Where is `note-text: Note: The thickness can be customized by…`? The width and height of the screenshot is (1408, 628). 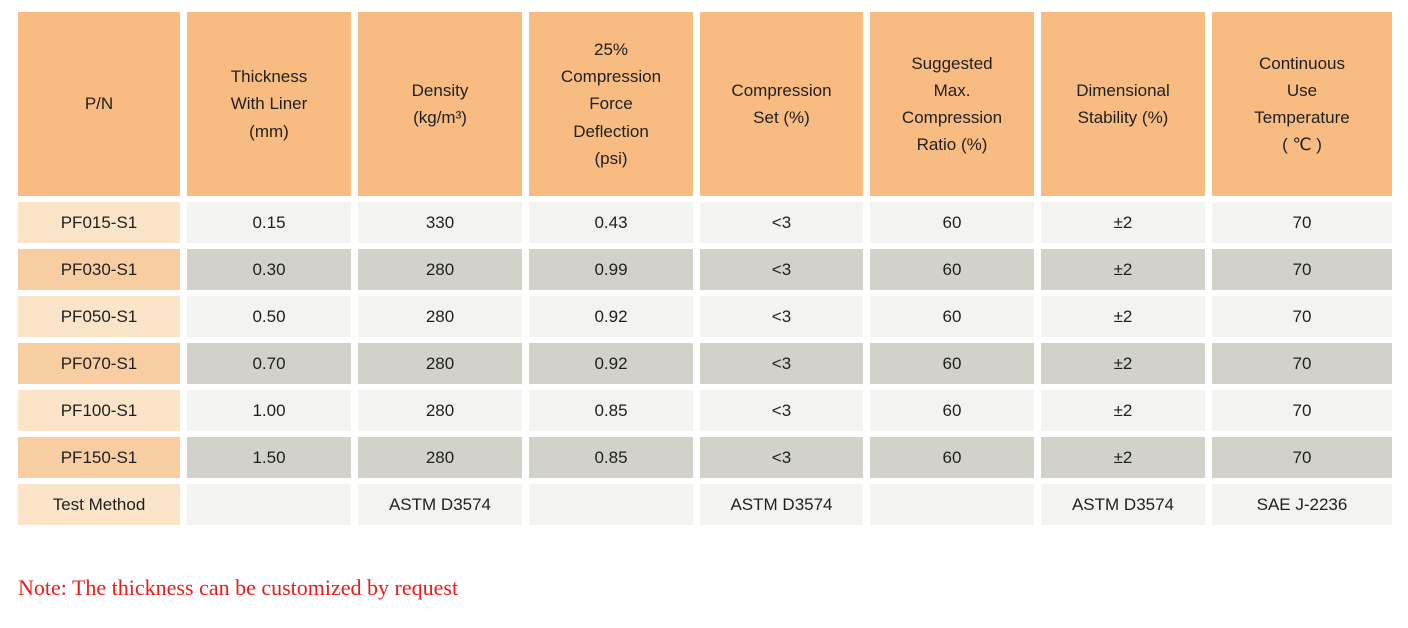 note-text: Note: The thickness can be customized by… is located at coordinates (238, 587).